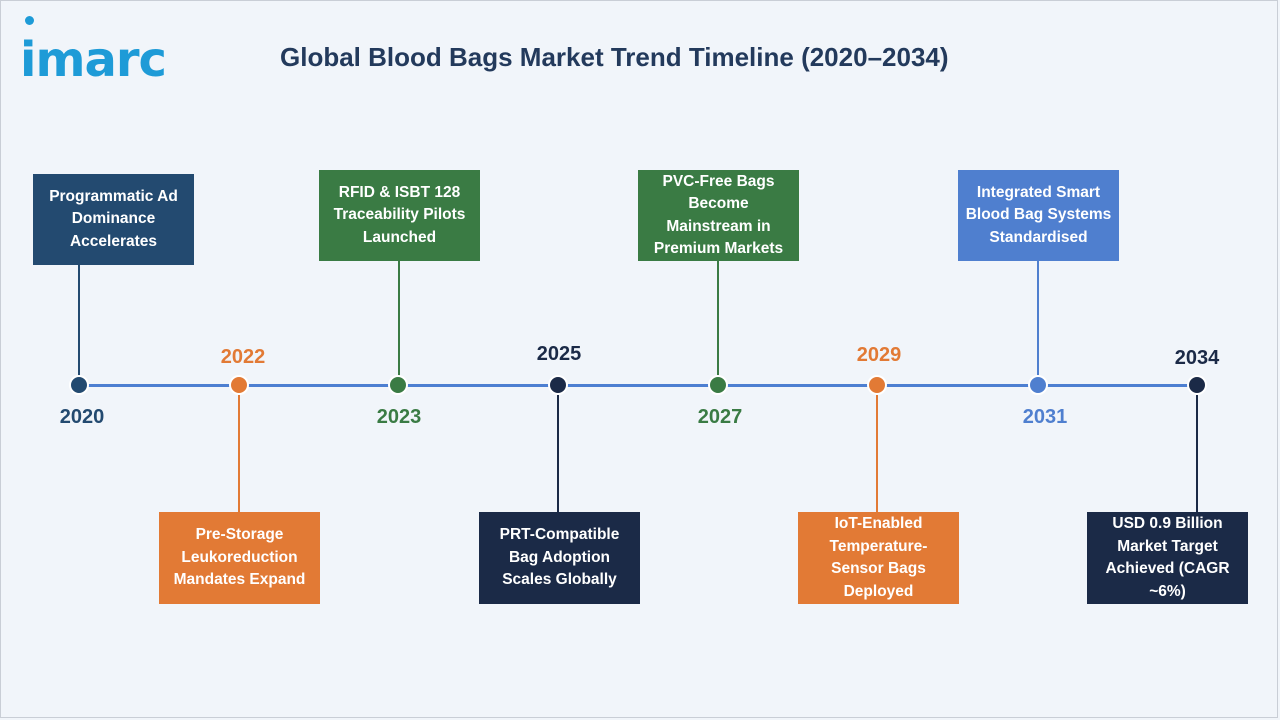  What do you see at coordinates (1197, 385) in the screenshot?
I see `timeline-node-2034` at bounding box center [1197, 385].